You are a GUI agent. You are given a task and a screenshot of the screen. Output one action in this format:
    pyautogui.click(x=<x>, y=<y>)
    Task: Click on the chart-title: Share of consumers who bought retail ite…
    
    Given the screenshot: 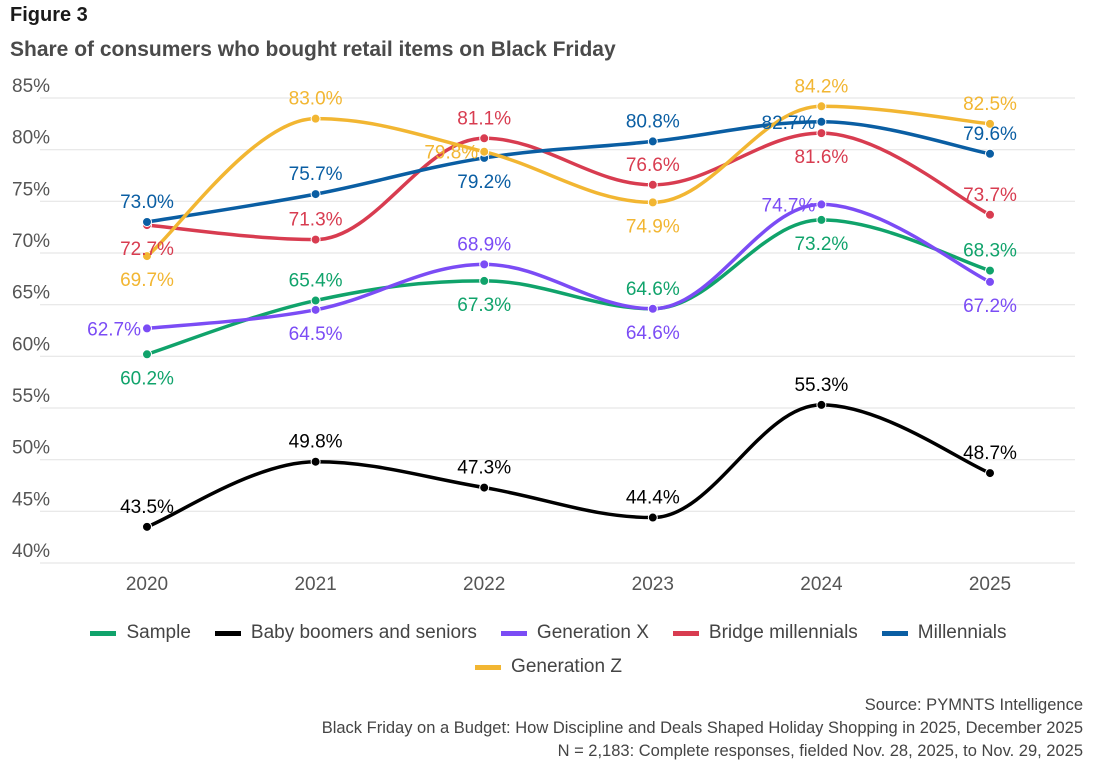 What is the action you would take?
    pyautogui.click(x=313, y=49)
    